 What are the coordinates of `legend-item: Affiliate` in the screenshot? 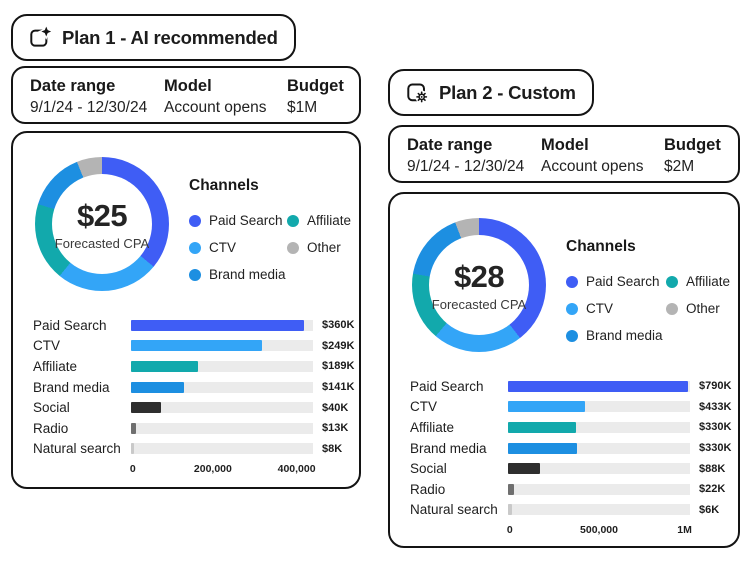 It's located at (318, 220).